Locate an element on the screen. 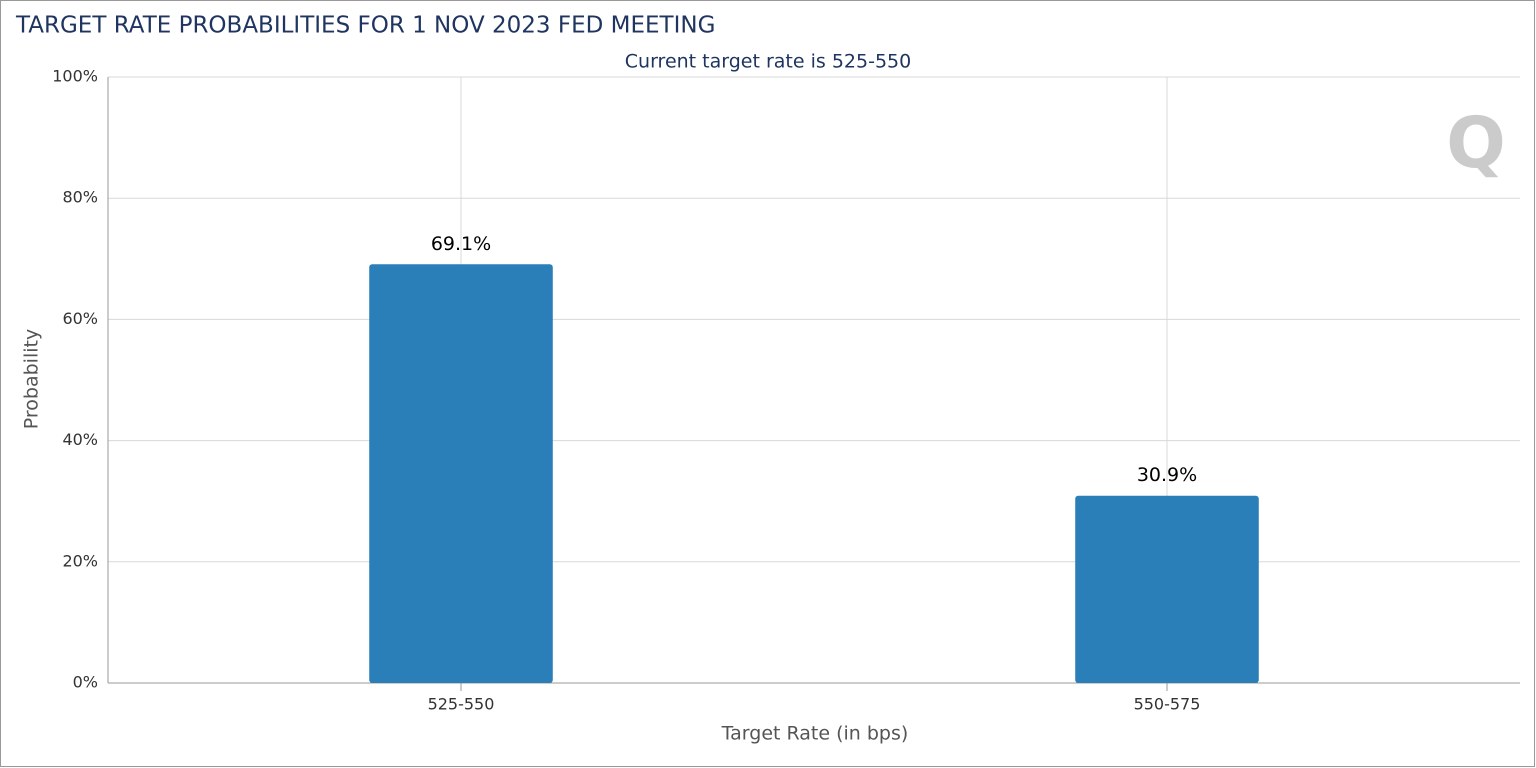  x-tick-label: 525-550 is located at coordinates (461, 704).